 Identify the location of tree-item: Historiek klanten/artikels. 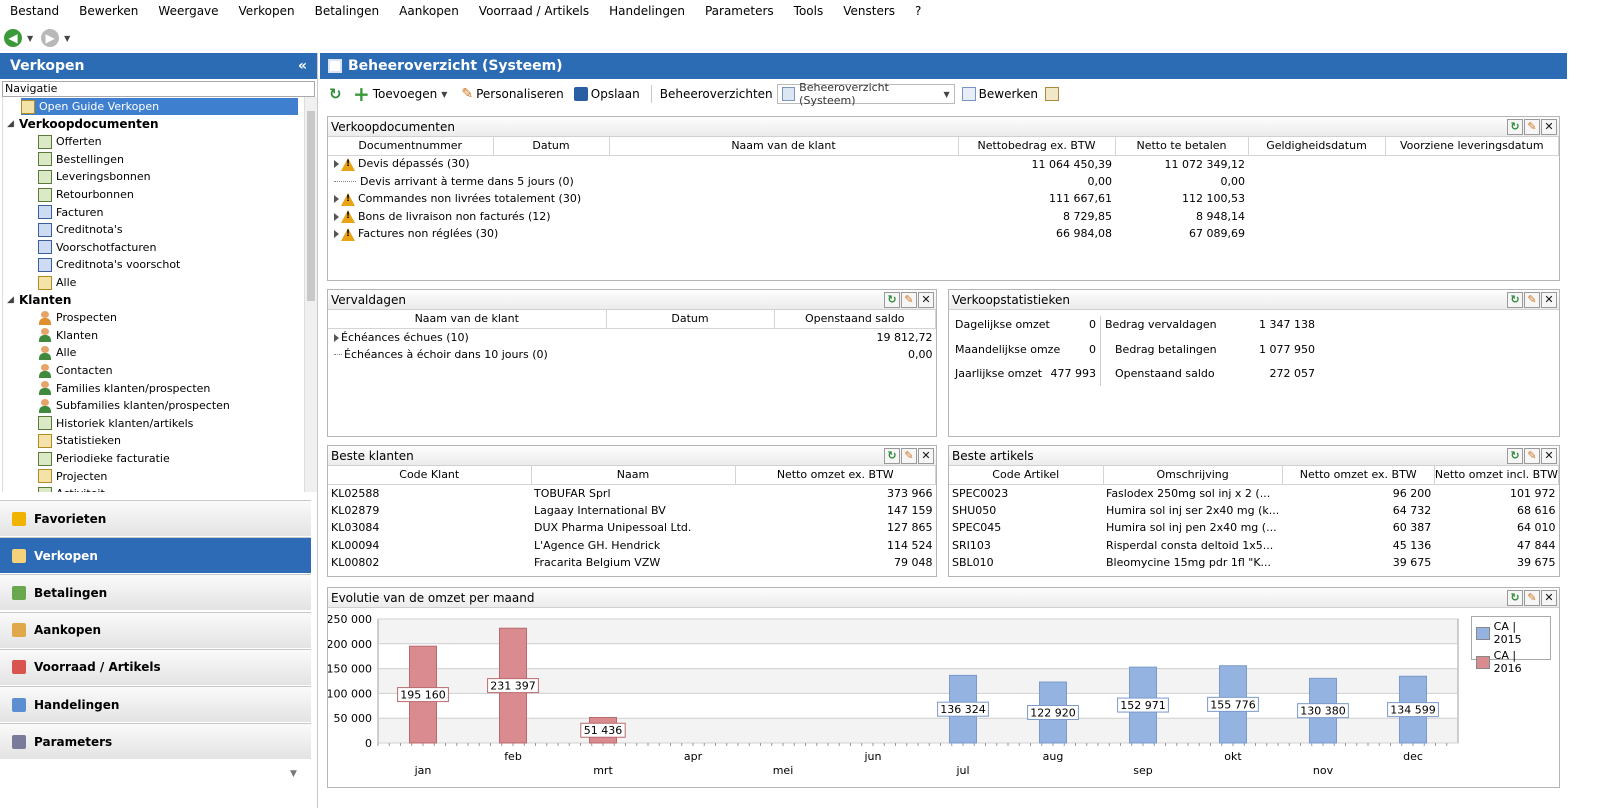
(115, 423).